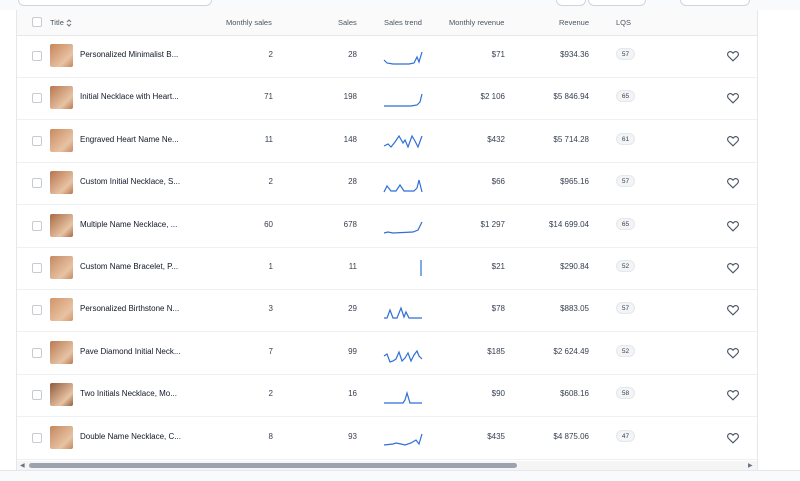 The width and height of the screenshot is (800, 481). I want to click on monthly-sales-value: 11, so click(268, 139).